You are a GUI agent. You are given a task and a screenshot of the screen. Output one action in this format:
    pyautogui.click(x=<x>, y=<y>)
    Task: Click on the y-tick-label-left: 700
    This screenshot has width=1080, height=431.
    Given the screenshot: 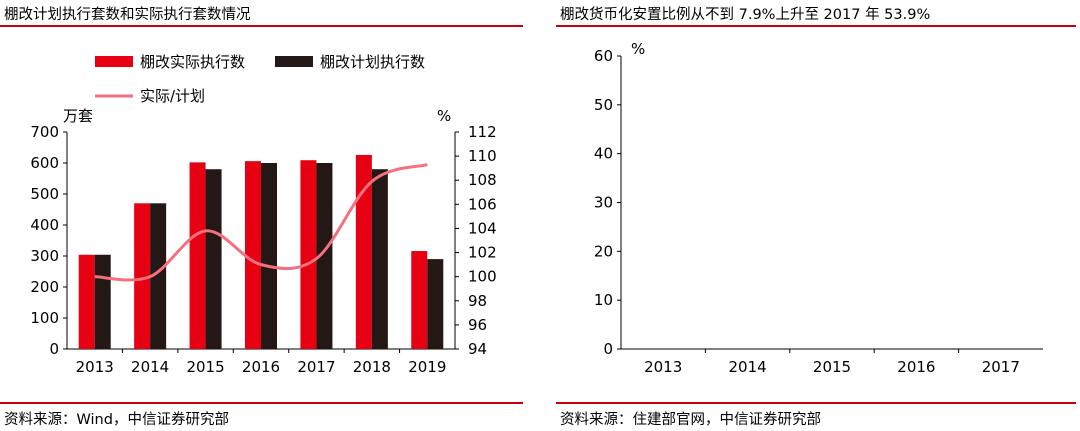 What is the action you would take?
    pyautogui.click(x=44, y=132)
    